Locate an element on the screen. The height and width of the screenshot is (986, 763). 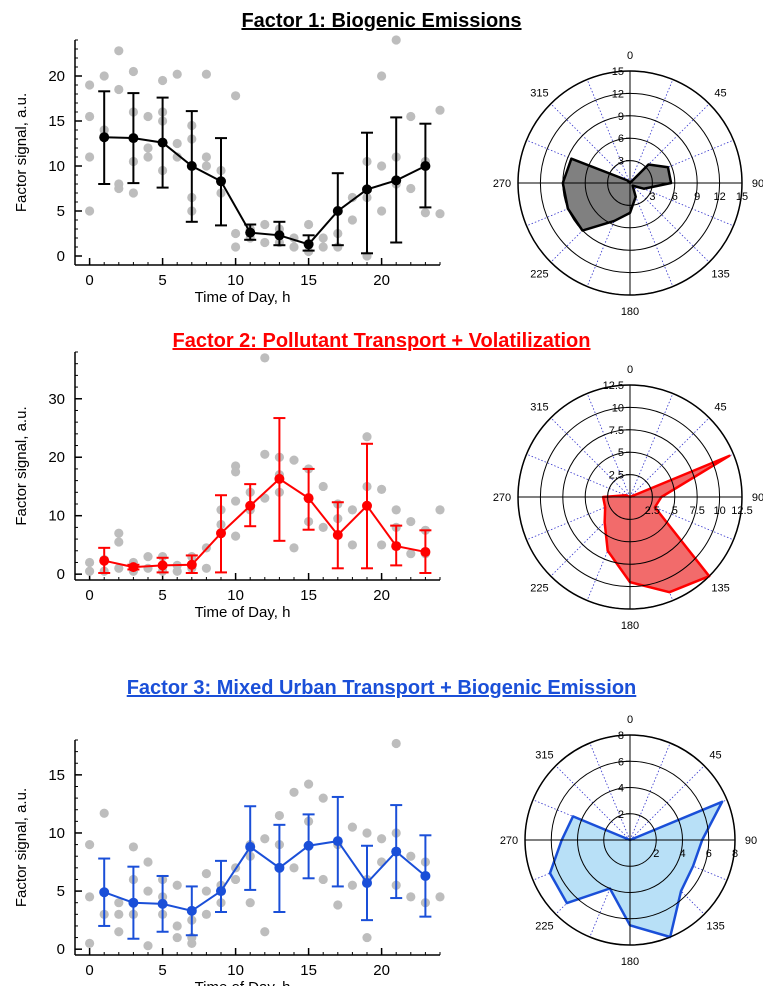
polar-angle-label: 225 is located at coordinates (539, 589).